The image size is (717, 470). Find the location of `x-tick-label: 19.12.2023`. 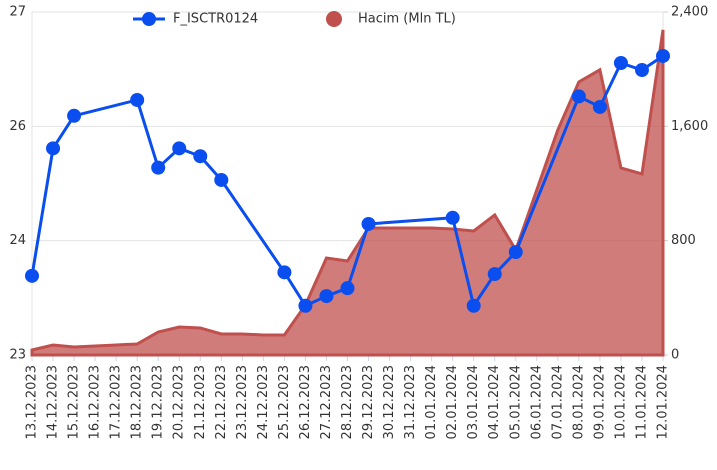

x-tick-label: 19.12.2023 is located at coordinates (158, 402).